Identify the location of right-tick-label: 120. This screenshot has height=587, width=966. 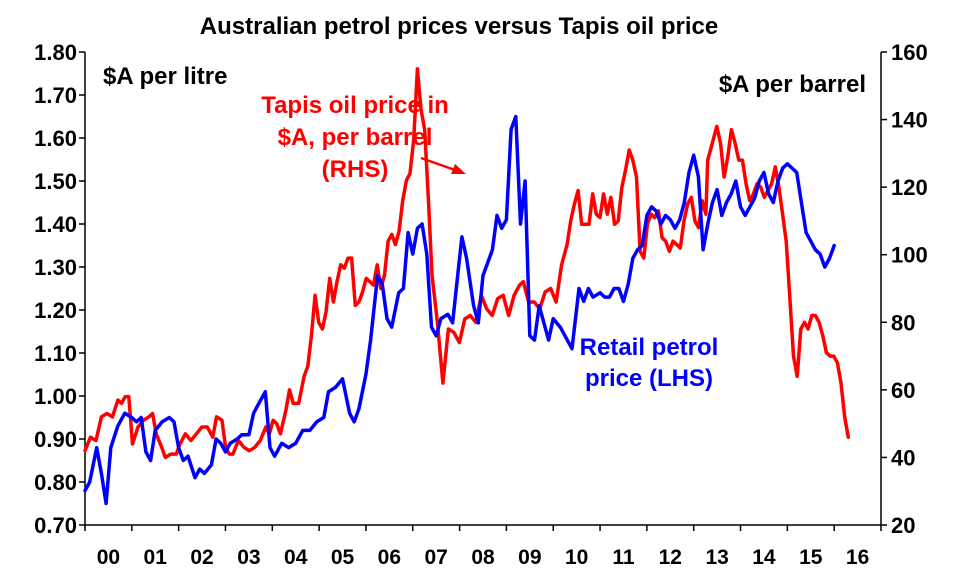
(909, 187).